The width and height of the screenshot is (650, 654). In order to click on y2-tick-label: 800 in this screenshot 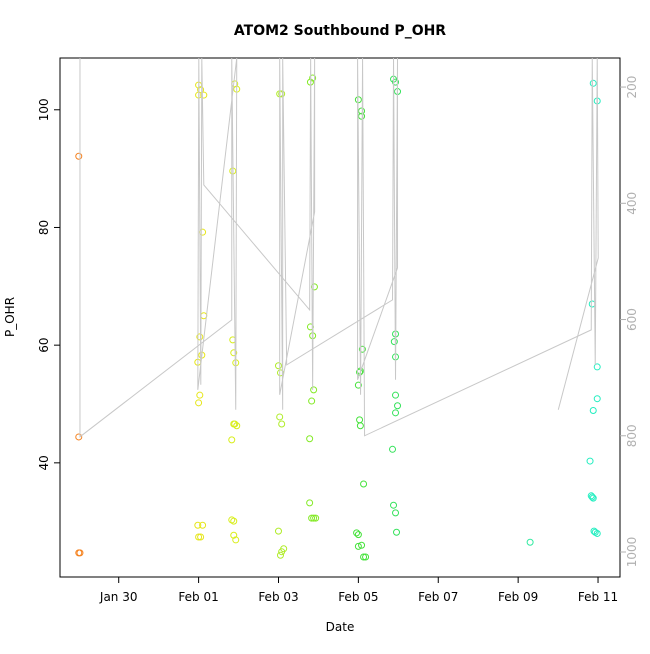, I will do `click(632, 435)`.